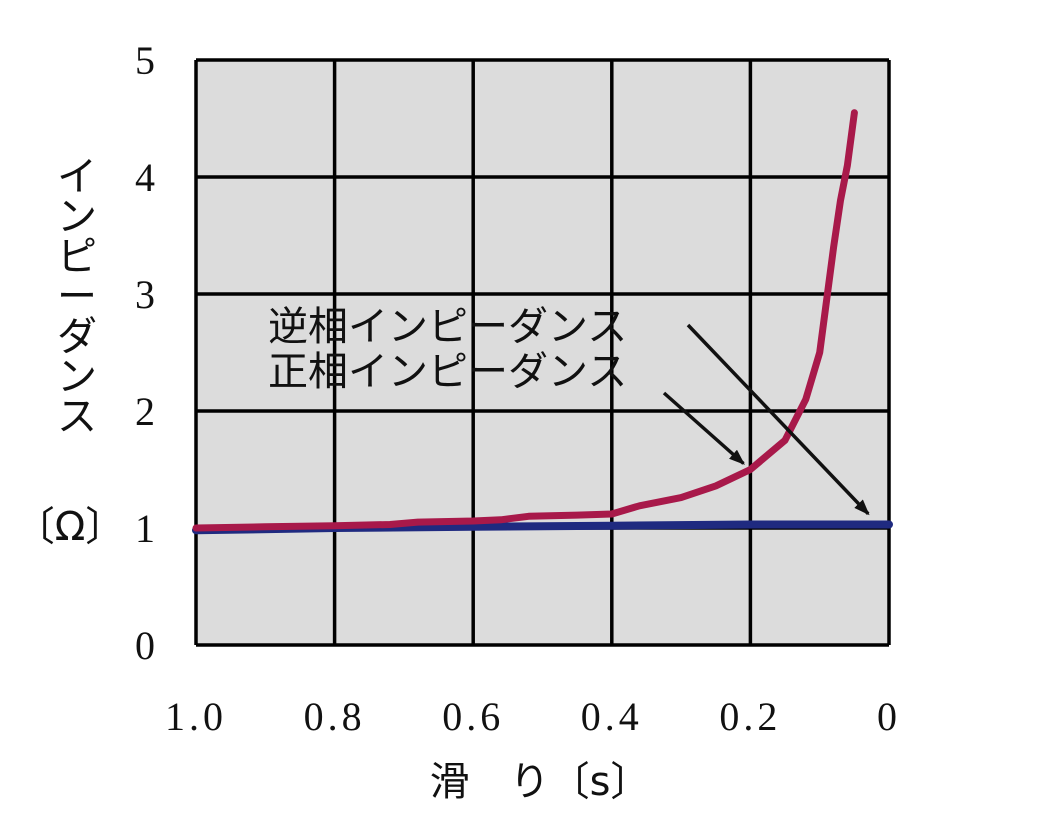  I want to click on x-tick-label: 0.6, so click(473, 716).